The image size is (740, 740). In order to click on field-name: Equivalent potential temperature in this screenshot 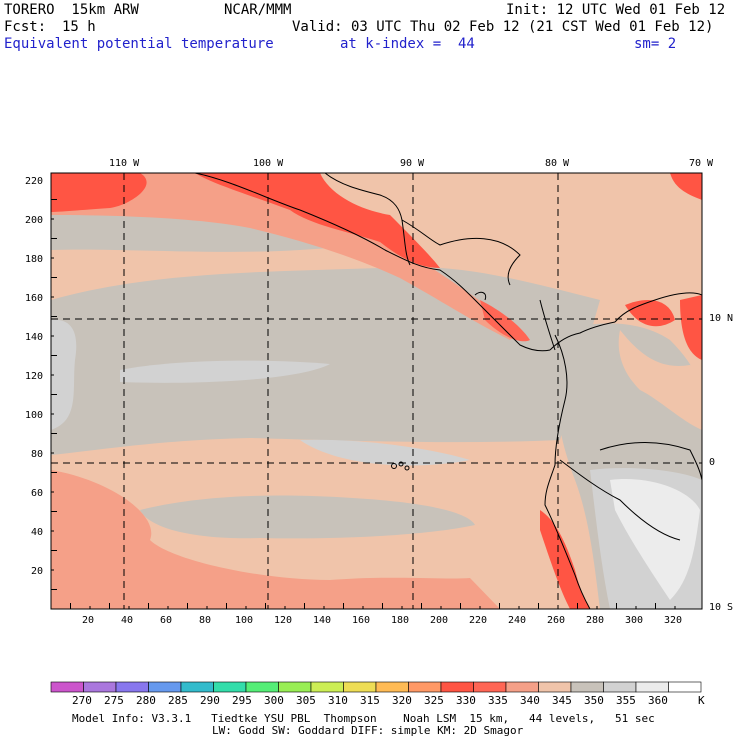, I will do `click(139, 44)`.